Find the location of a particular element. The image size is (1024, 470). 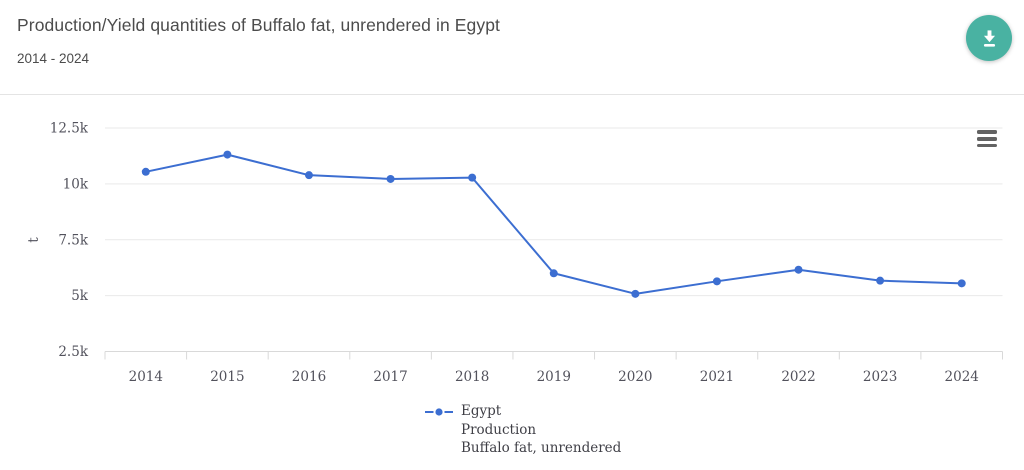

legend-line-country: Egypt is located at coordinates (481, 411).